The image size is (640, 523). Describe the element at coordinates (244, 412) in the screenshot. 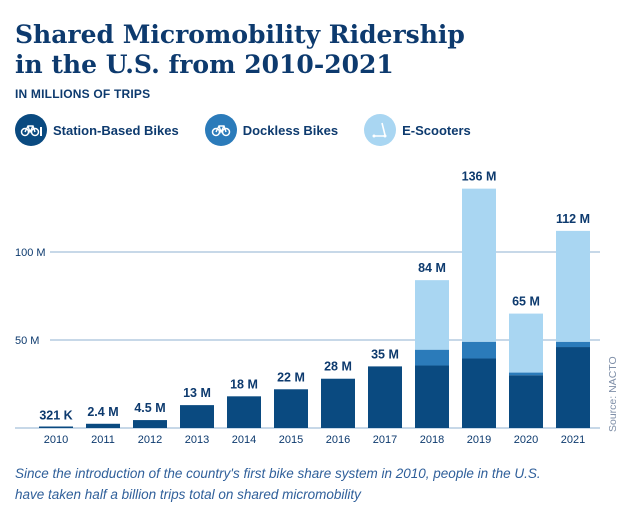

I see `bar-segment-station-based-bikes-2014` at that location.